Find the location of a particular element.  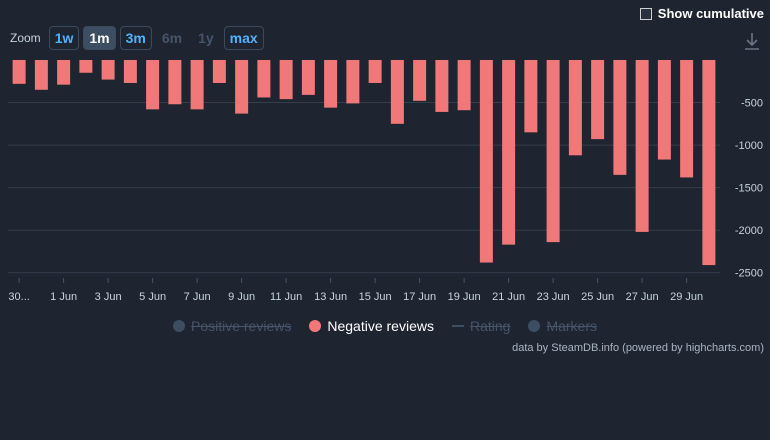

legend-item-markers: Markers is located at coordinates (562, 326).